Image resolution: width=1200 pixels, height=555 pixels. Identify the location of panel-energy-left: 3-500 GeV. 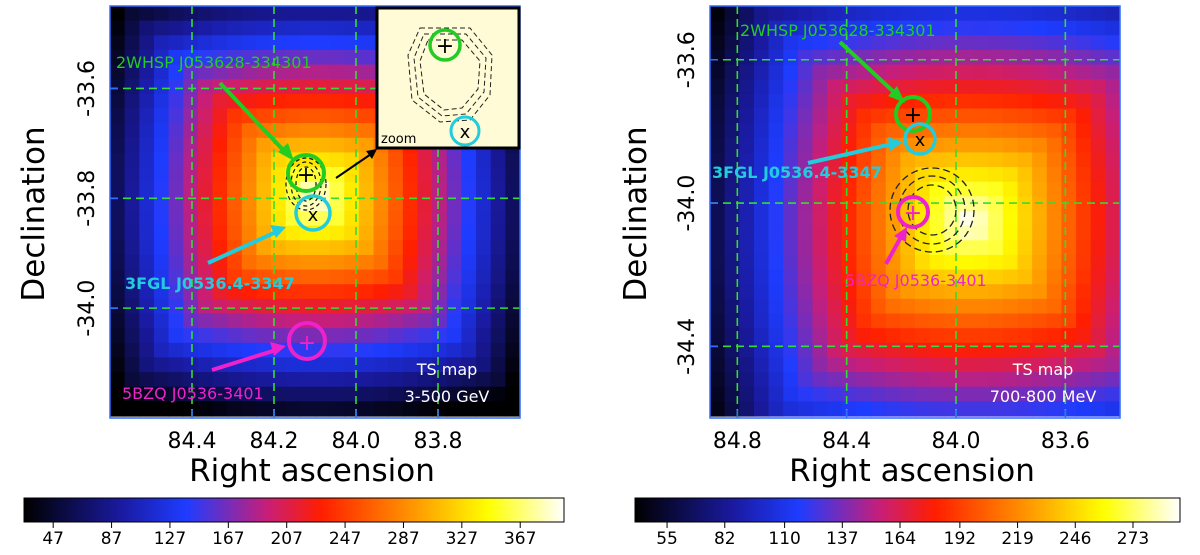
(447, 396).